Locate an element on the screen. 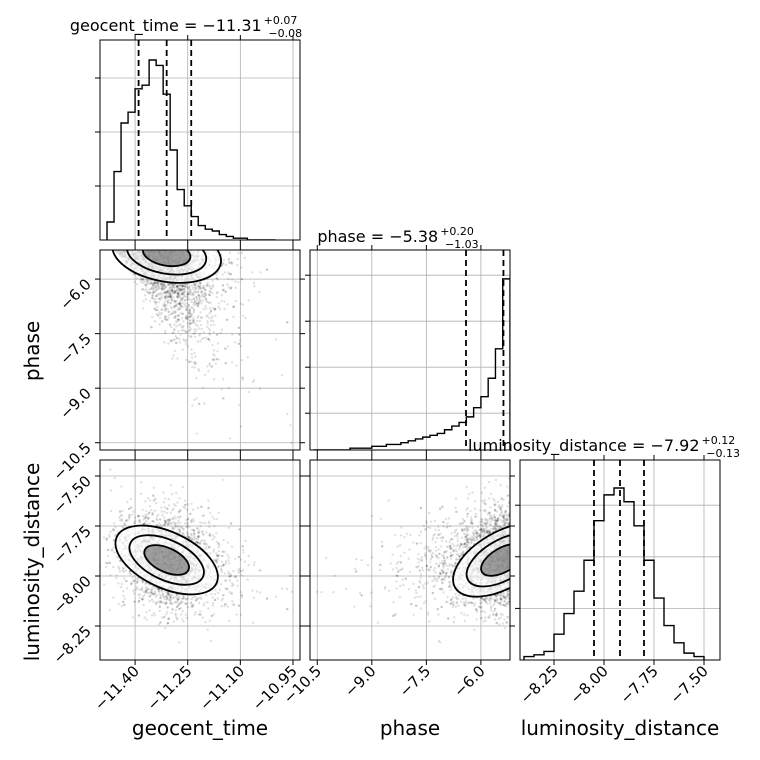 The image size is (760, 760). tick-label-x-geocent_time-1: −11.25 is located at coordinates (170, 688).